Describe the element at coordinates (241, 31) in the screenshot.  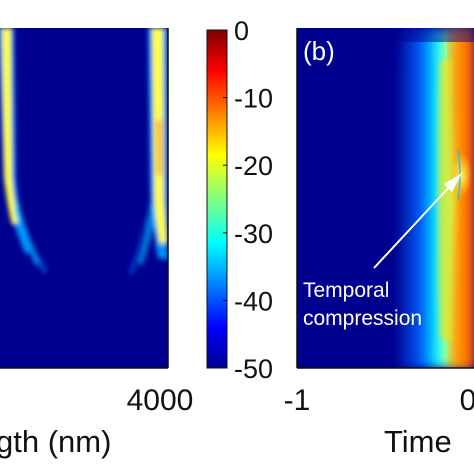
I see `colorbar-tick-label: 0` at that location.